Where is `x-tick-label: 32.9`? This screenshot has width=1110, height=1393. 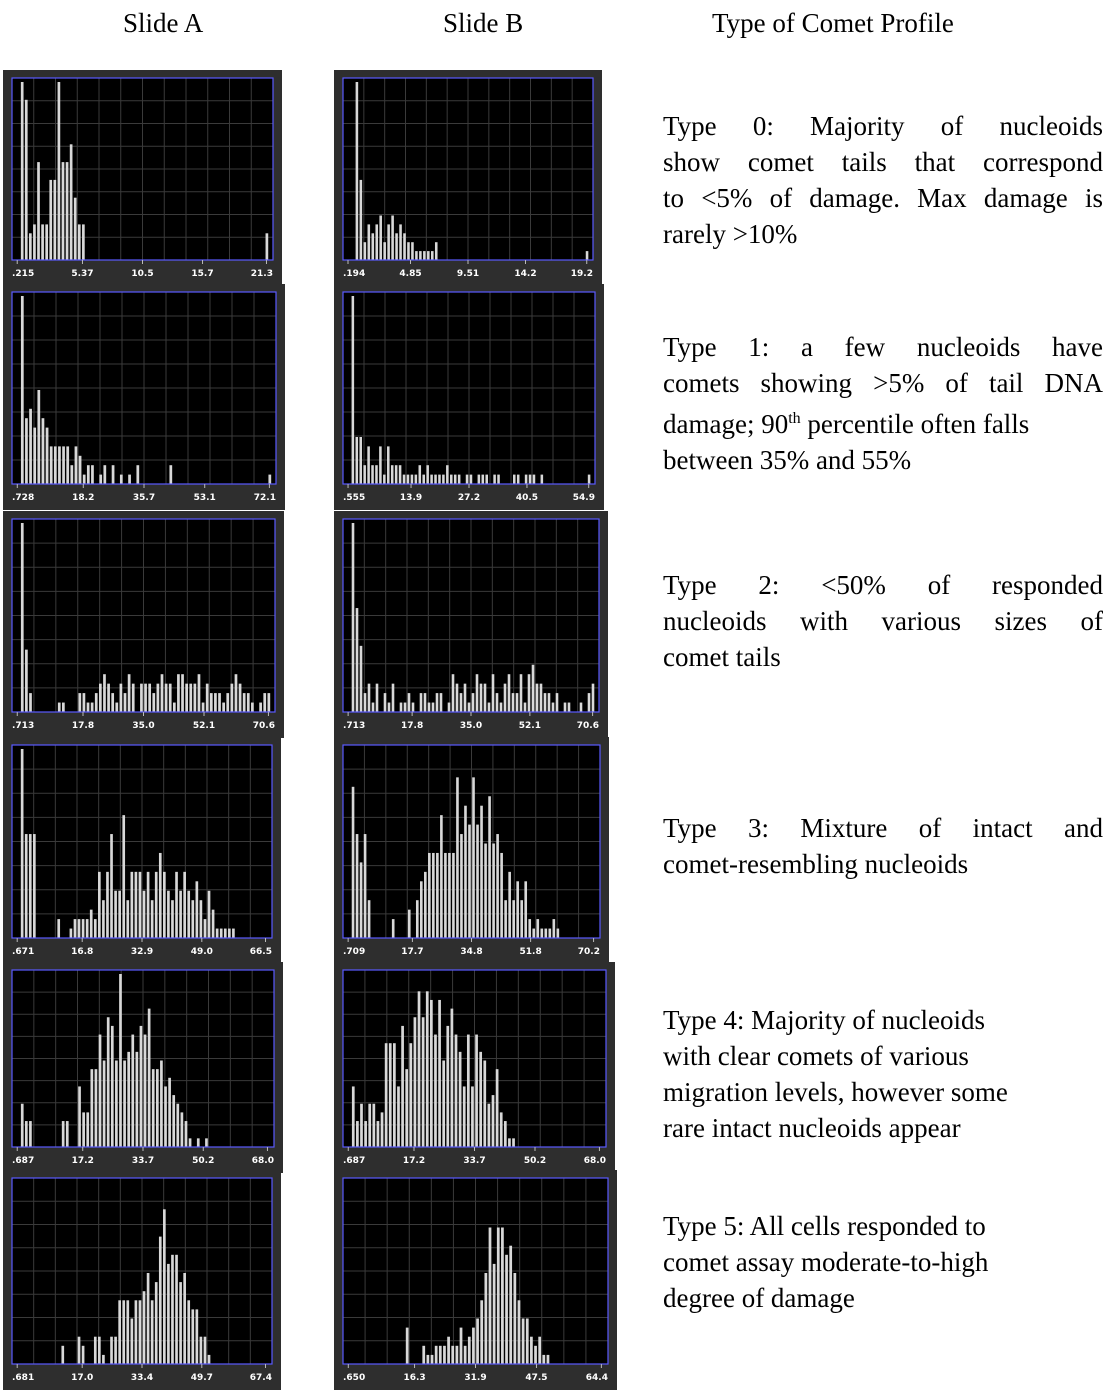 x-tick-label: 32.9 is located at coordinates (142, 952).